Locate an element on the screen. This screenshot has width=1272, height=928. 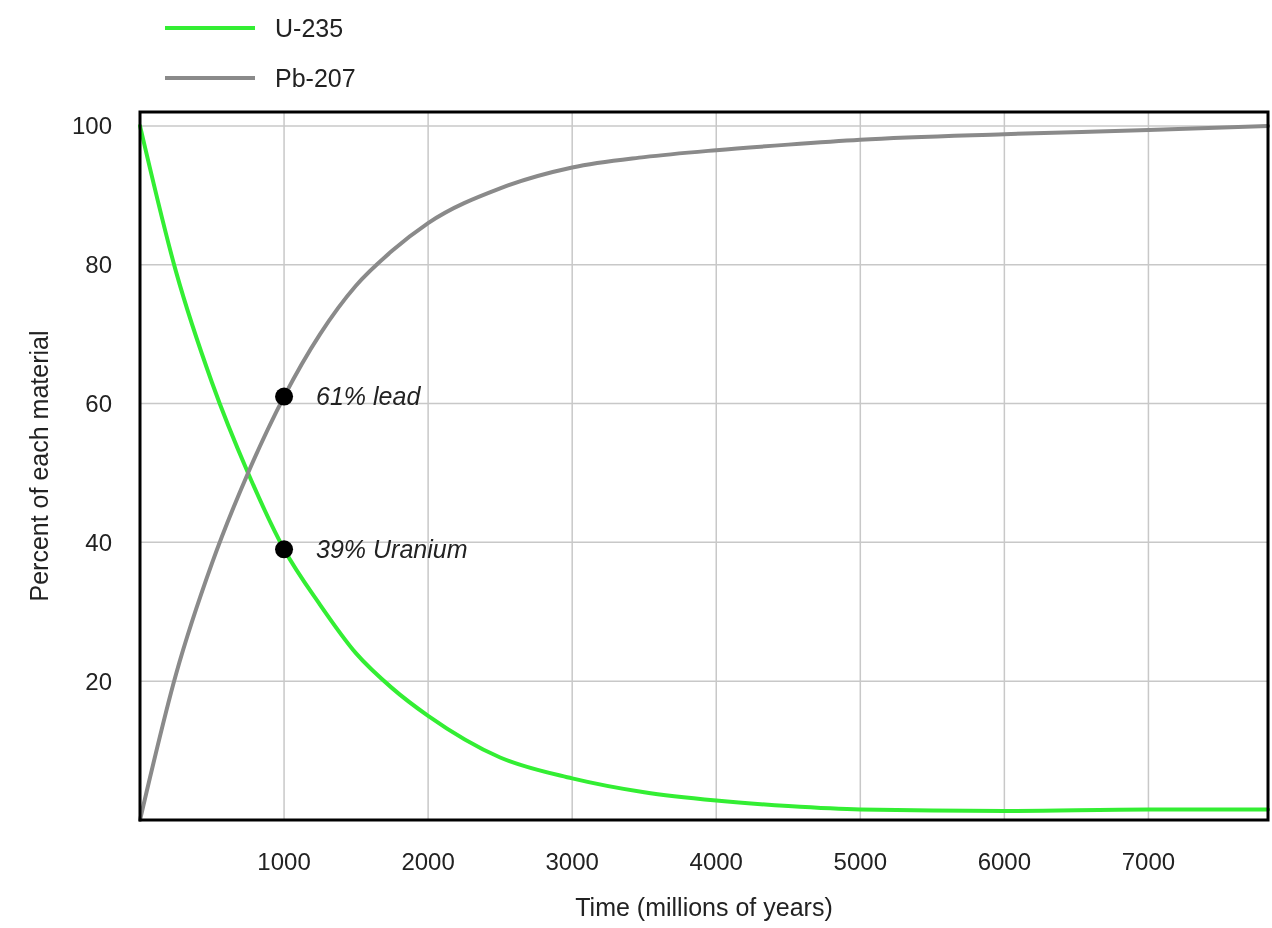
x-tick-label: 4000 is located at coordinates (716, 861).